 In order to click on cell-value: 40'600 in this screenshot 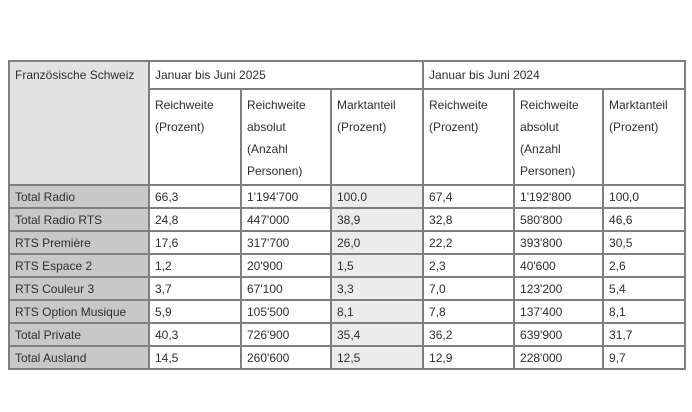, I will do `click(559, 265)`.